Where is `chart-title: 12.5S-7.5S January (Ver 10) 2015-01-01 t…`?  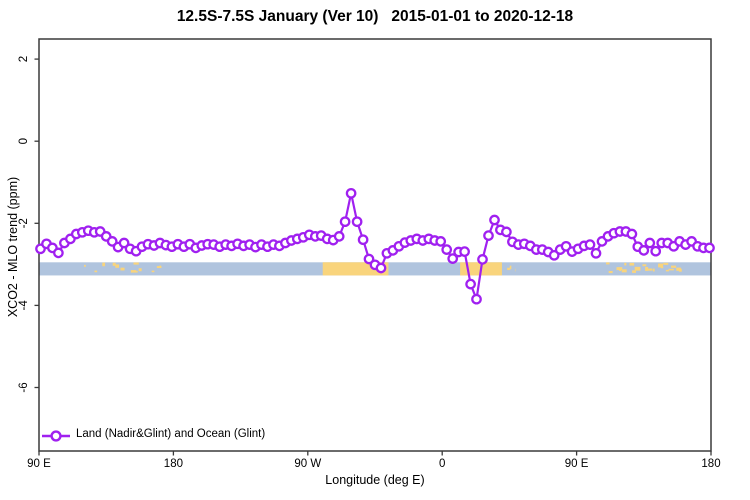 chart-title: 12.5S-7.5S January (Ver 10) 2015-01-01 t… is located at coordinates (375, 16).